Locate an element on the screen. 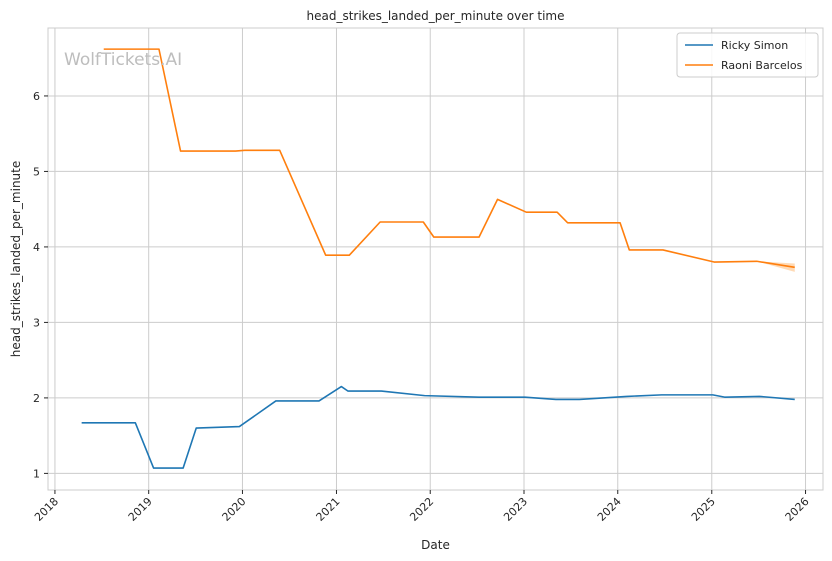  x-tick-label-2021: 2021 is located at coordinates (328, 509).